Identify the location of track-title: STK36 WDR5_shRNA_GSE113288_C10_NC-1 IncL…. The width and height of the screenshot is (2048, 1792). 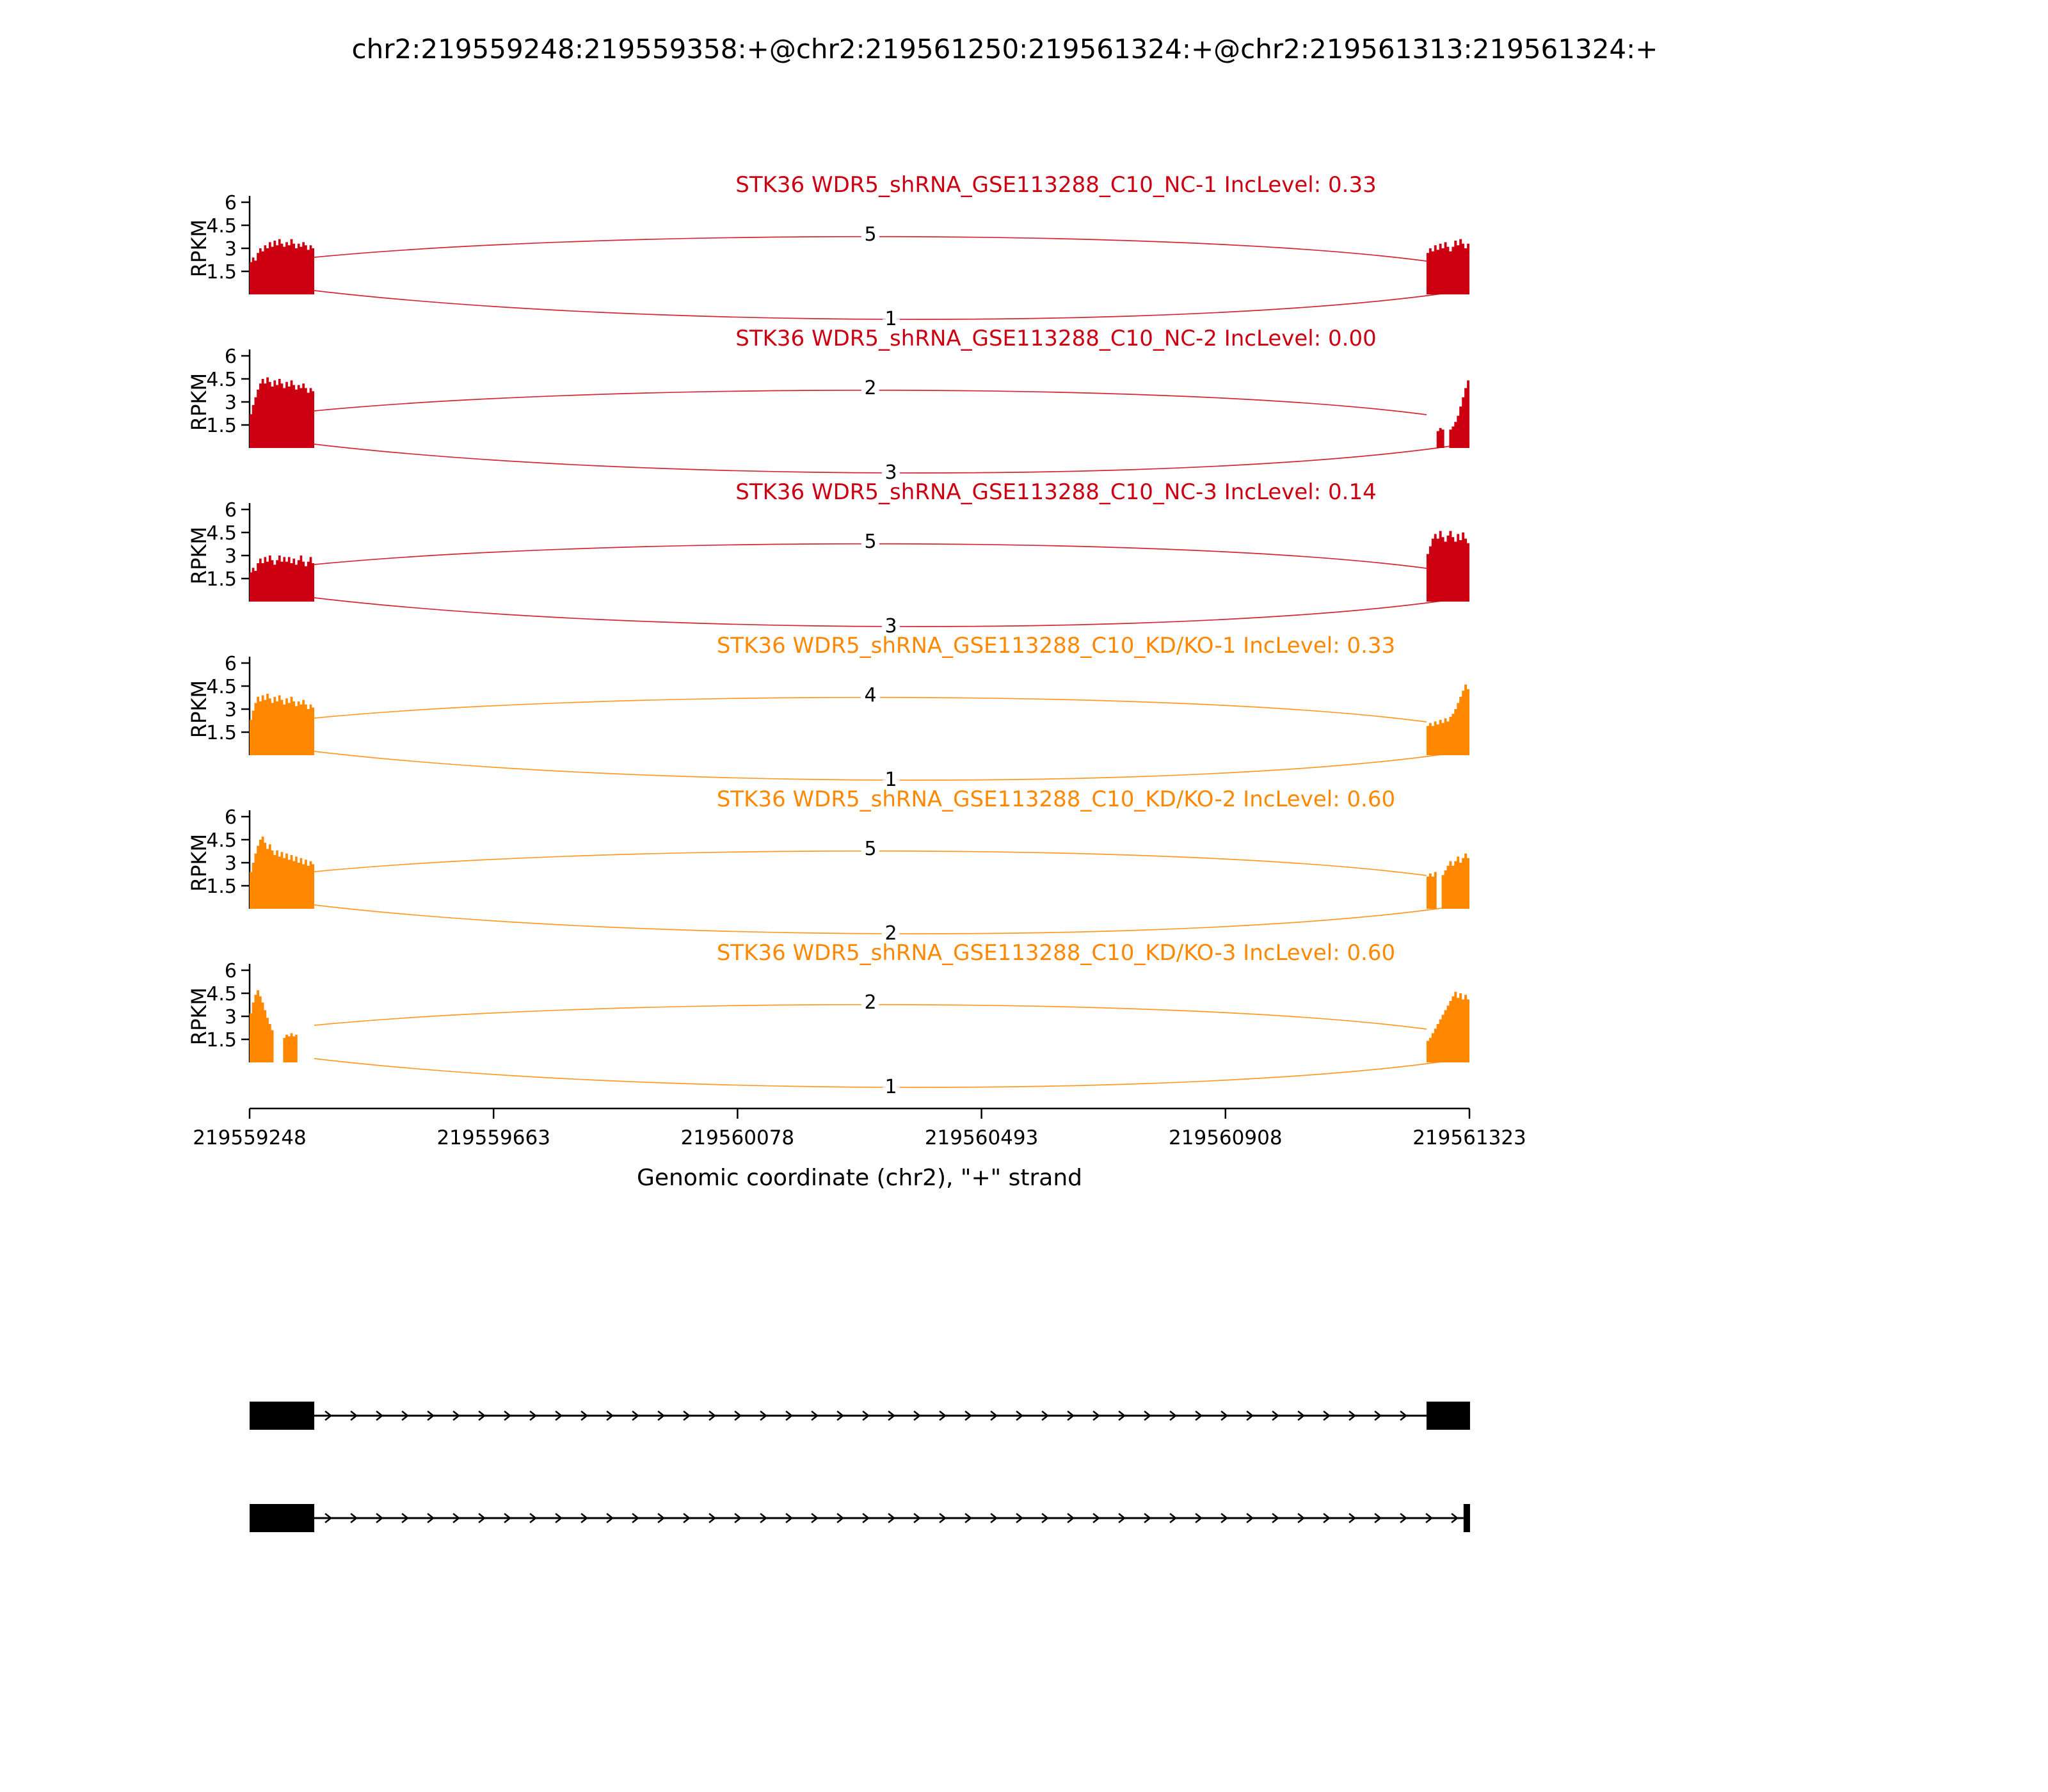
(1055, 185).